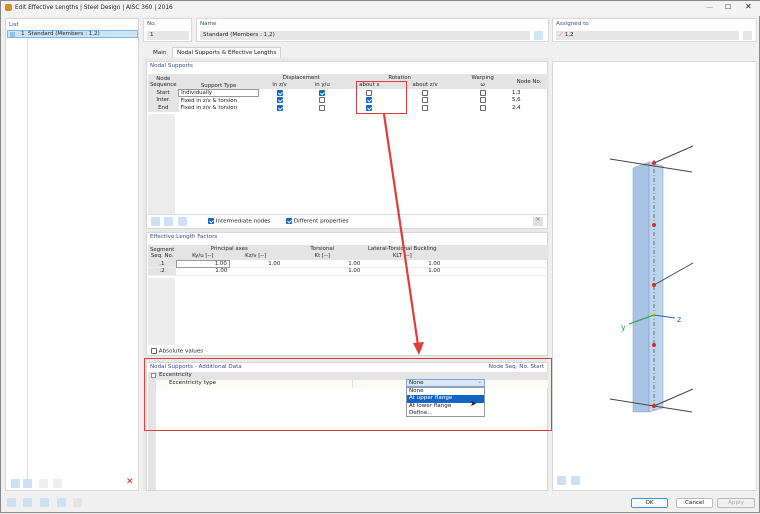 The height and width of the screenshot is (514, 760). What do you see at coordinates (193, 383) in the screenshot?
I see `eccentricity-type-label: Eccentricity type` at bounding box center [193, 383].